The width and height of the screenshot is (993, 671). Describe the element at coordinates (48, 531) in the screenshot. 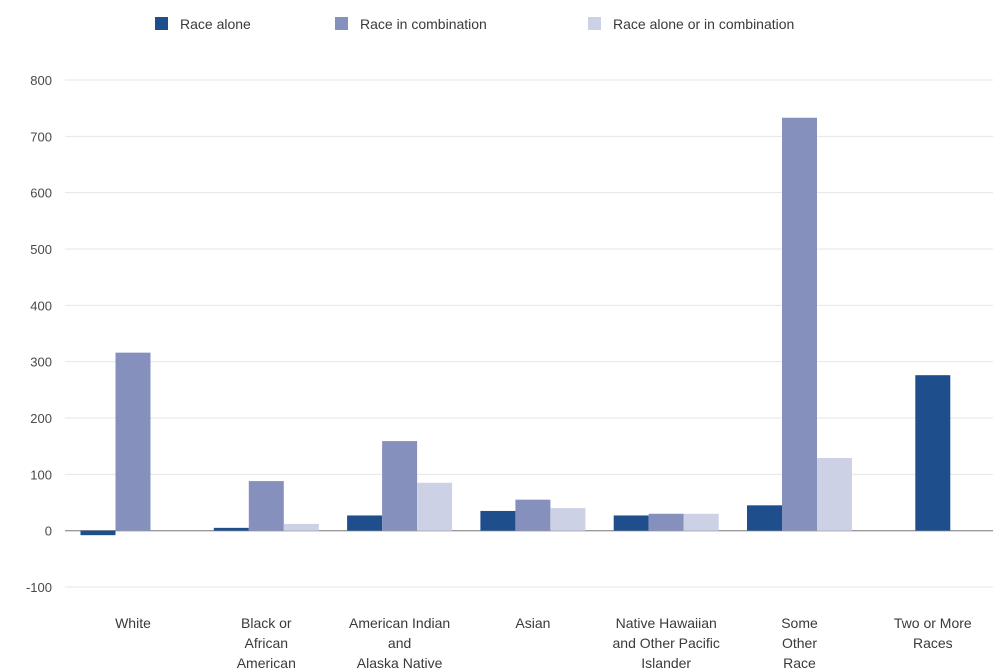

I see `y-tick-label: 0` at that location.